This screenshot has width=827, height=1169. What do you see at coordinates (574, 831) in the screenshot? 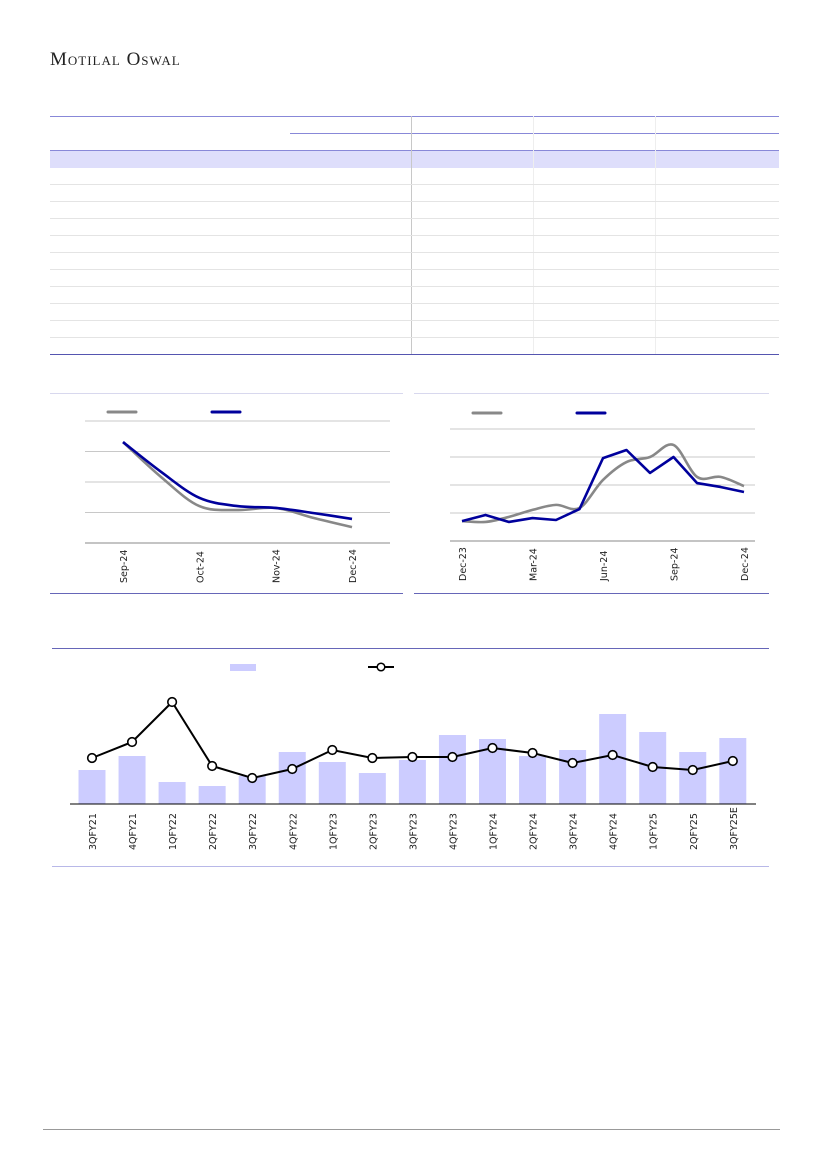
I see `x-tick-label: 3QFY24` at bounding box center [574, 831].